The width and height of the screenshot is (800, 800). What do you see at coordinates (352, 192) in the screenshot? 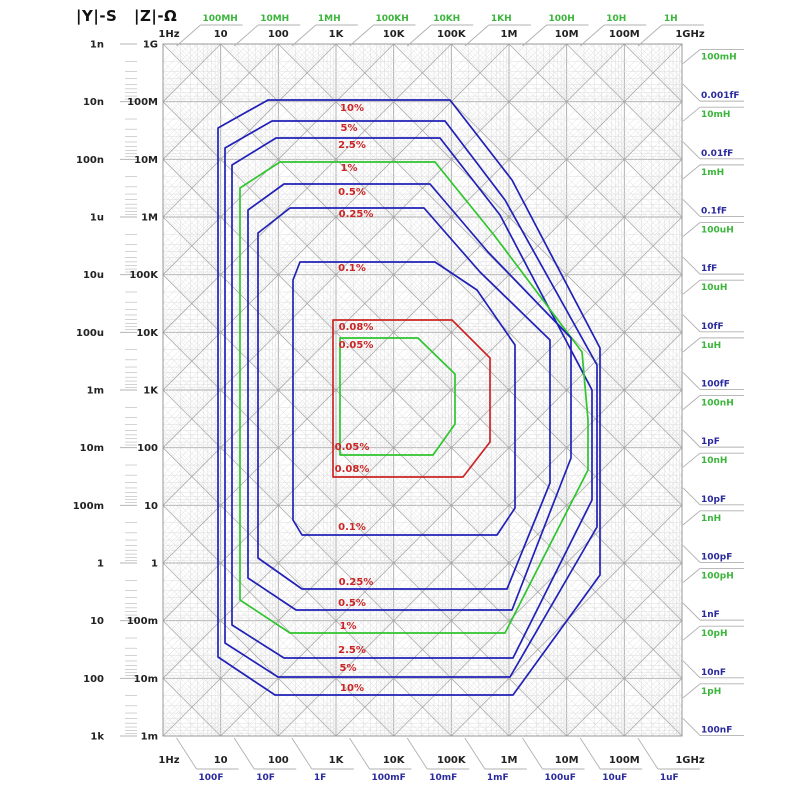
I see `contour-label-0.5%: 0.5%` at bounding box center [352, 192].